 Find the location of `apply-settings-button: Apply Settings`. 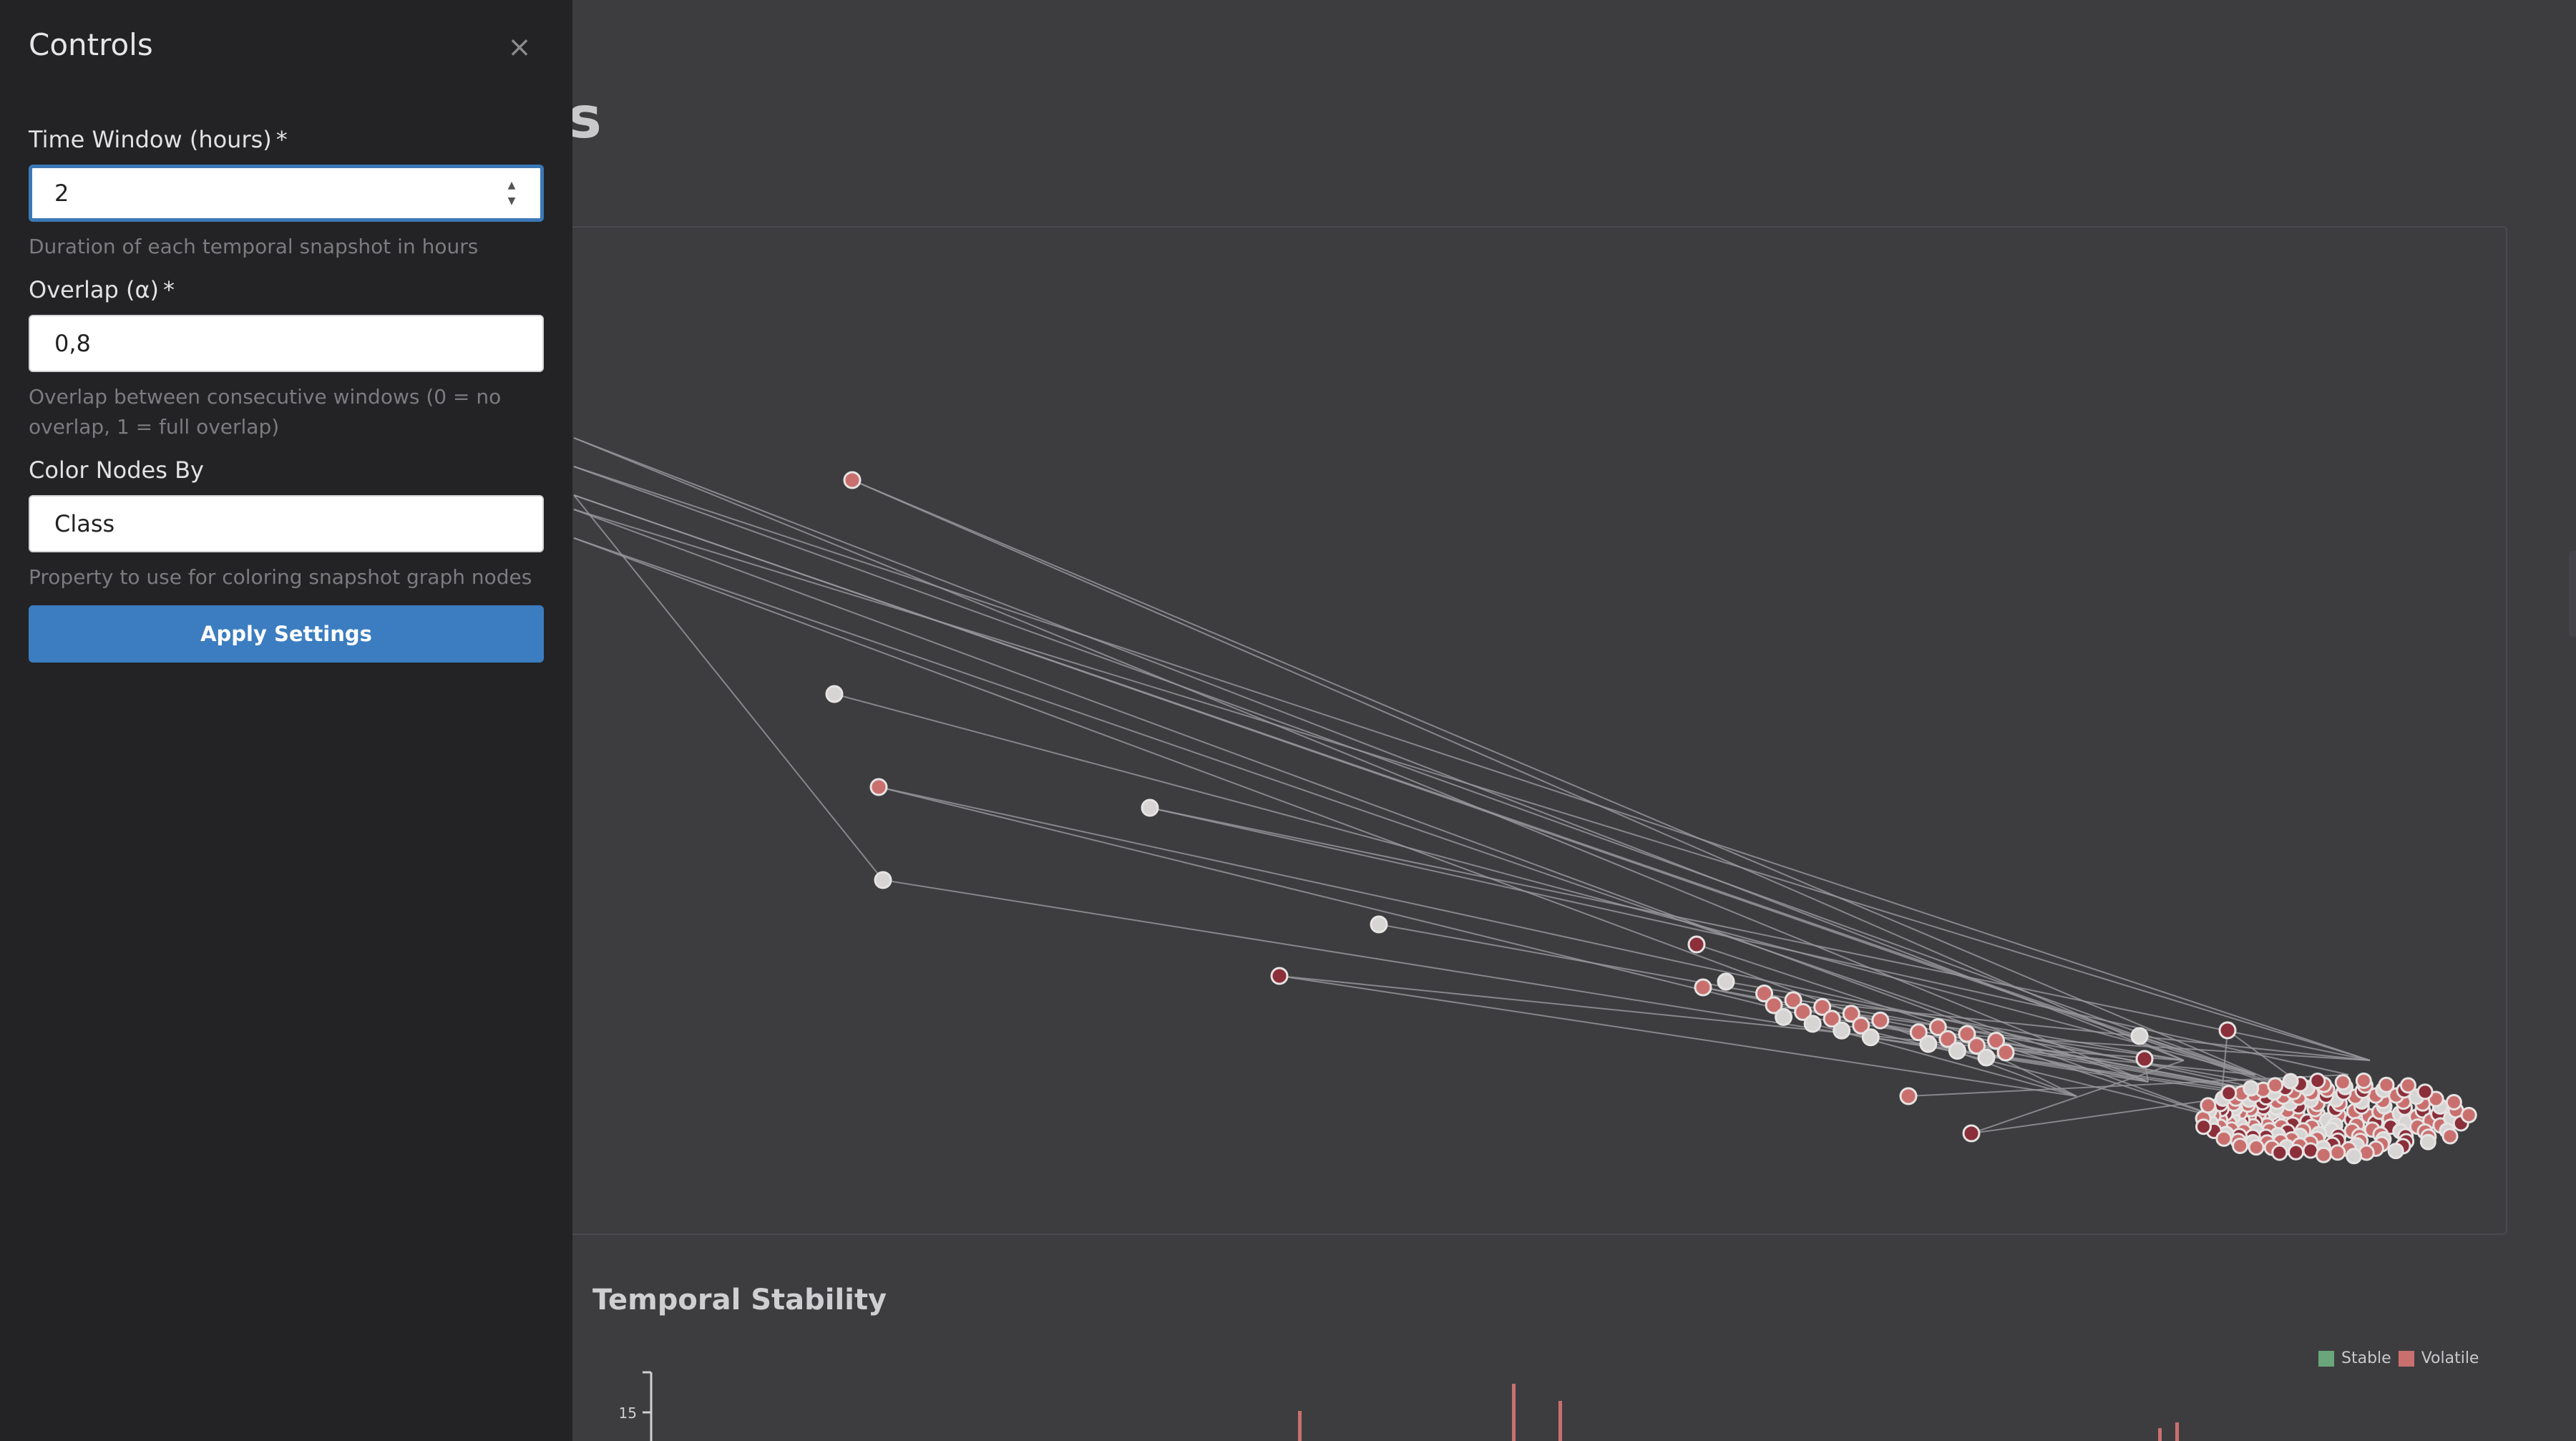

apply-settings-button: Apply Settings is located at coordinates (286, 634).